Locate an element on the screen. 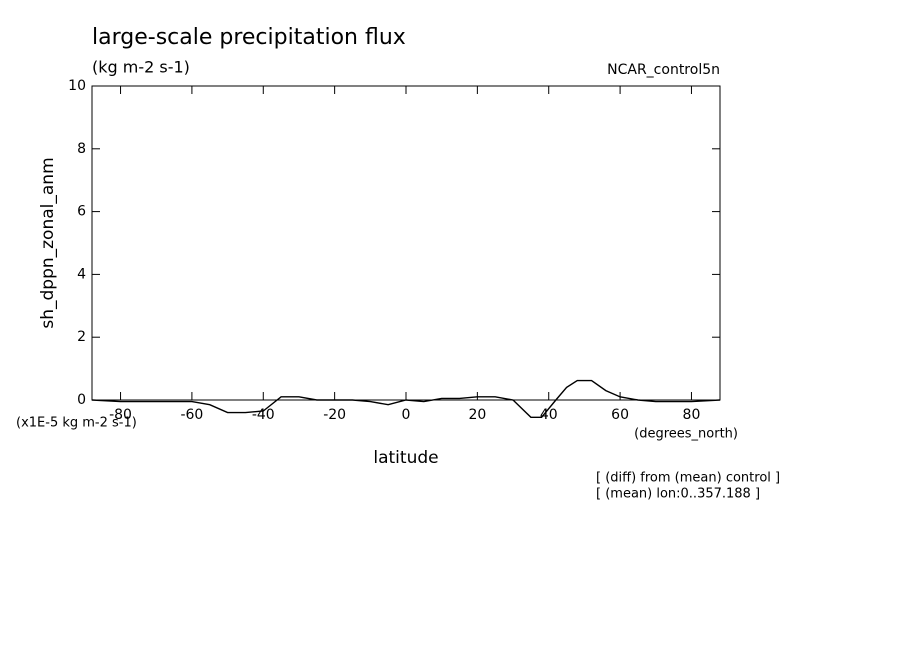  y-tick-label: 8 is located at coordinates (81, 149).